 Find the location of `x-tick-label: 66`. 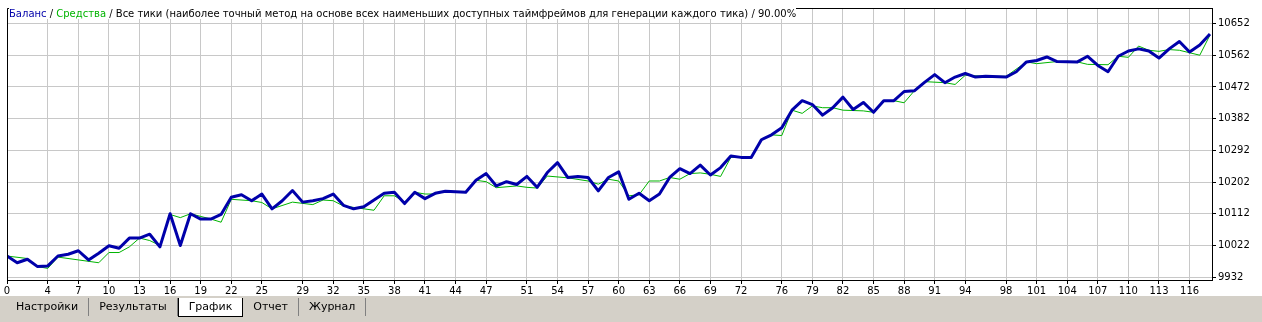

x-tick-label: 66 is located at coordinates (680, 290).